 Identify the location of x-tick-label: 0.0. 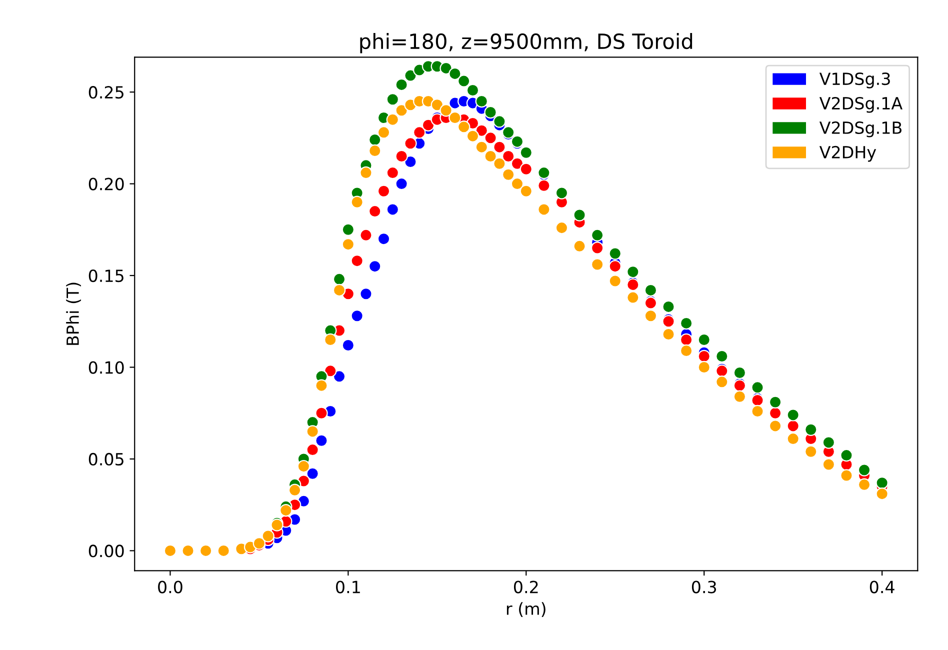
(170, 587).